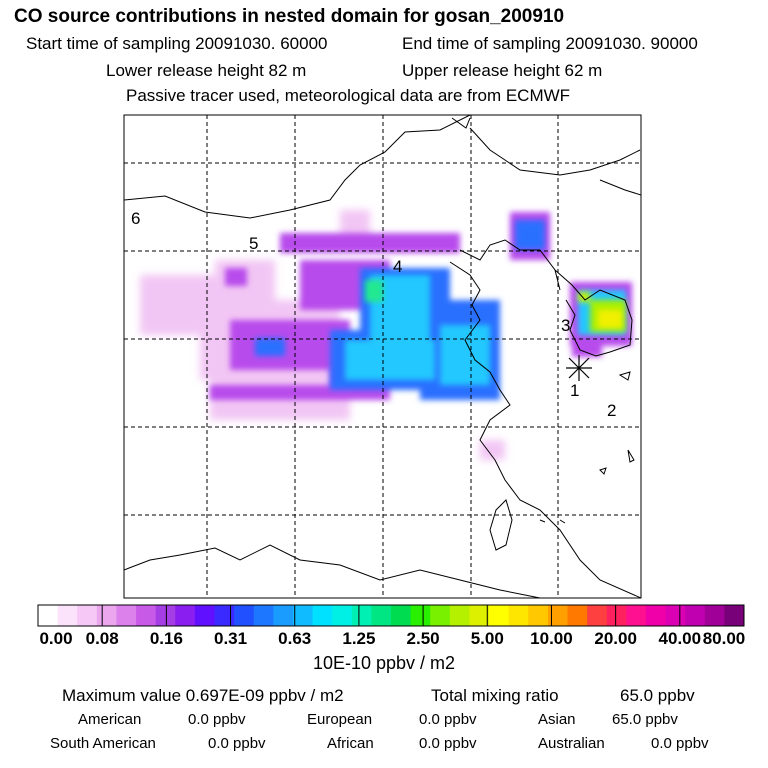 The image size is (768, 768). What do you see at coordinates (110, 719) in the screenshot?
I see `american-label: American` at bounding box center [110, 719].